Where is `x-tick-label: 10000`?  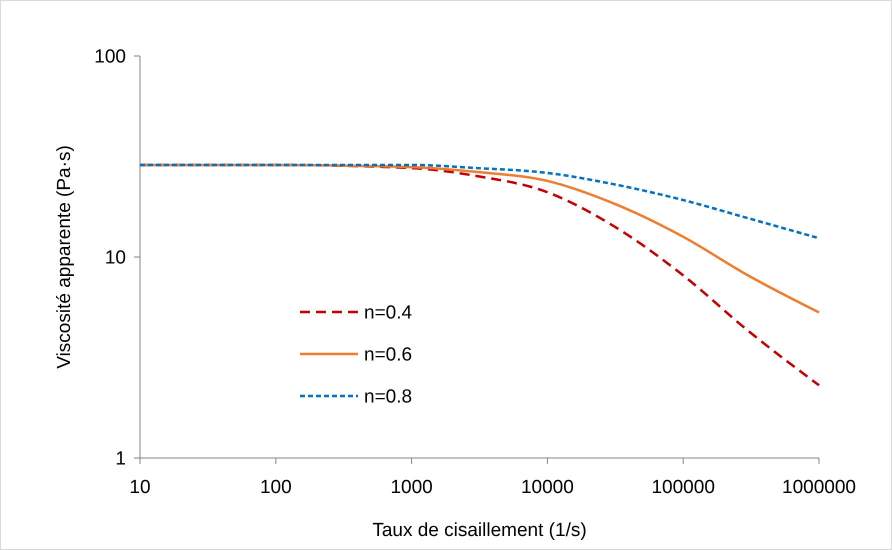
x-tick-label: 10000 is located at coordinates (547, 487).